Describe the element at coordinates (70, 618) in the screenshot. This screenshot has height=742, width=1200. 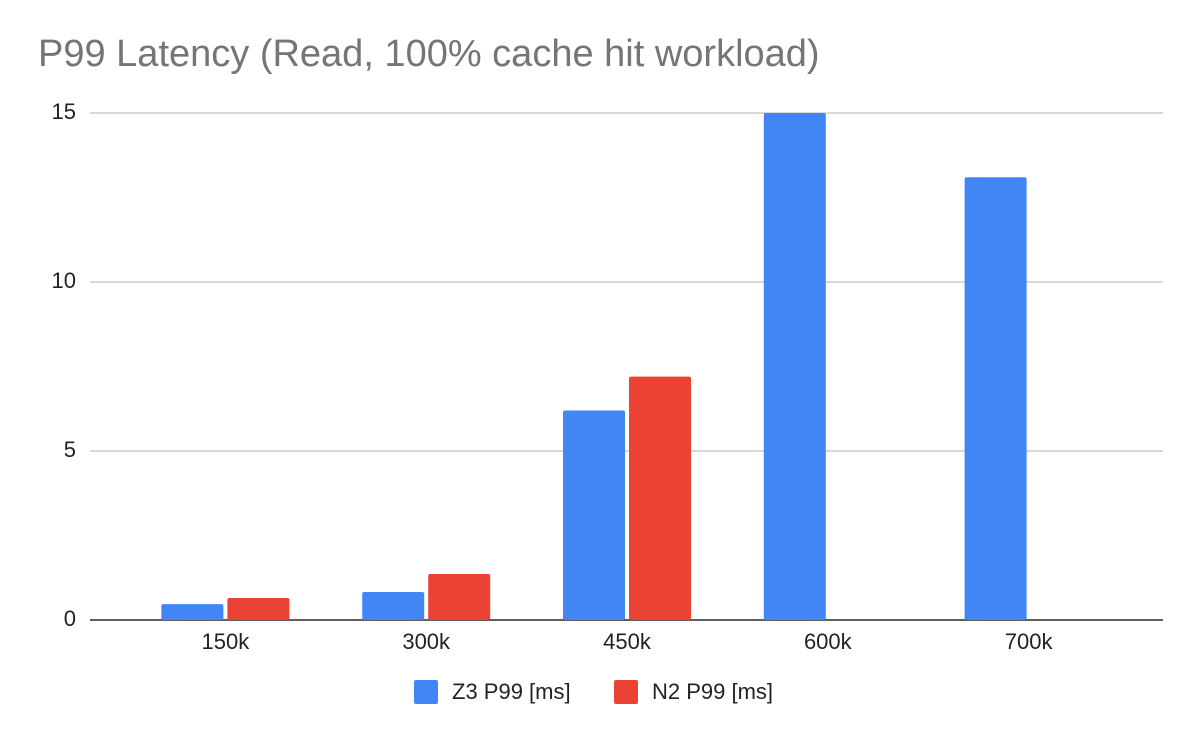
I see `y-tick-label: 0` at that location.